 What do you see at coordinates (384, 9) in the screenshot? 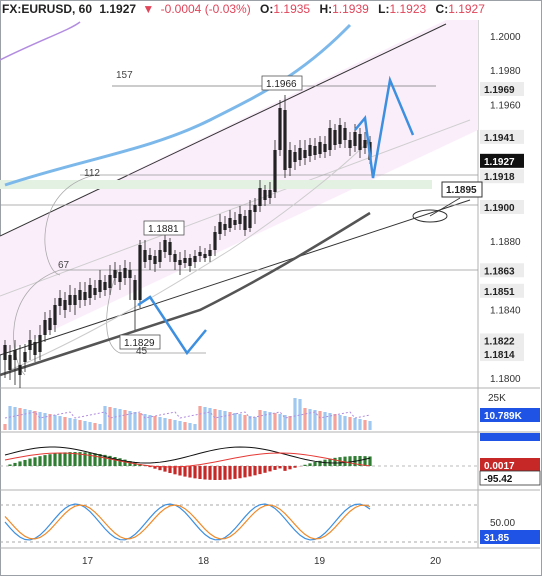
I see `low-label: L:` at bounding box center [384, 9].